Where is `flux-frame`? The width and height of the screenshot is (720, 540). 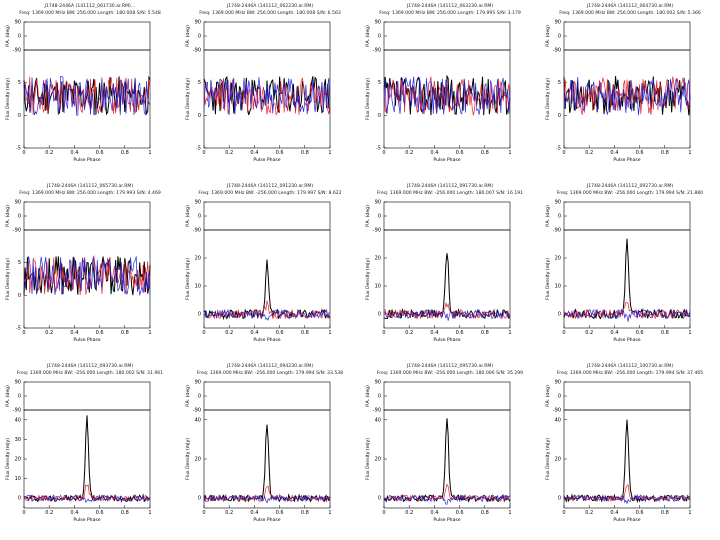 flux-frame is located at coordinates (627, 279).